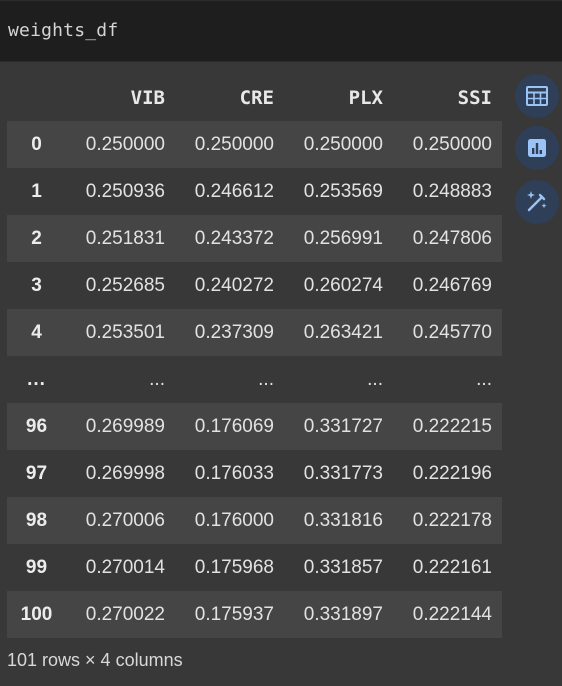 The image size is (562, 686). I want to click on index-header, so click(36, 97).